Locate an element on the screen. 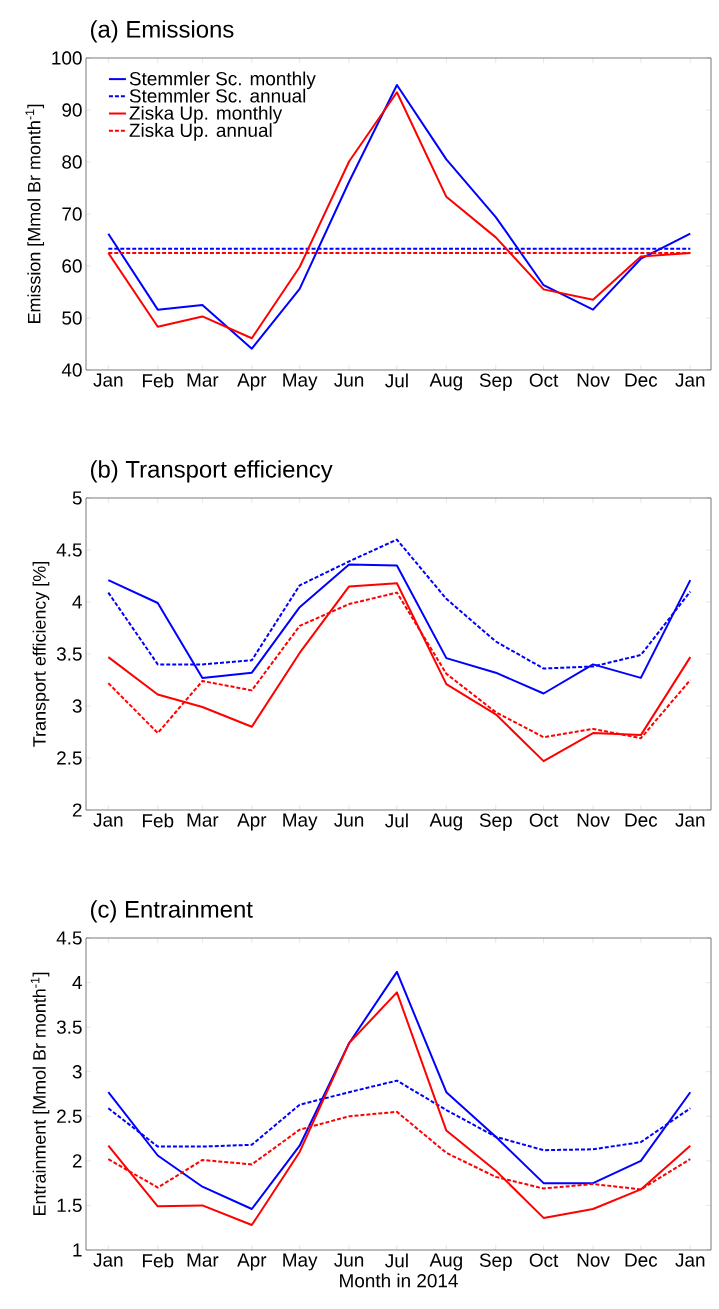 The height and width of the screenshot is (1309, 719). y-tick-label: 1.5 is located at coordinates (69, 1205).